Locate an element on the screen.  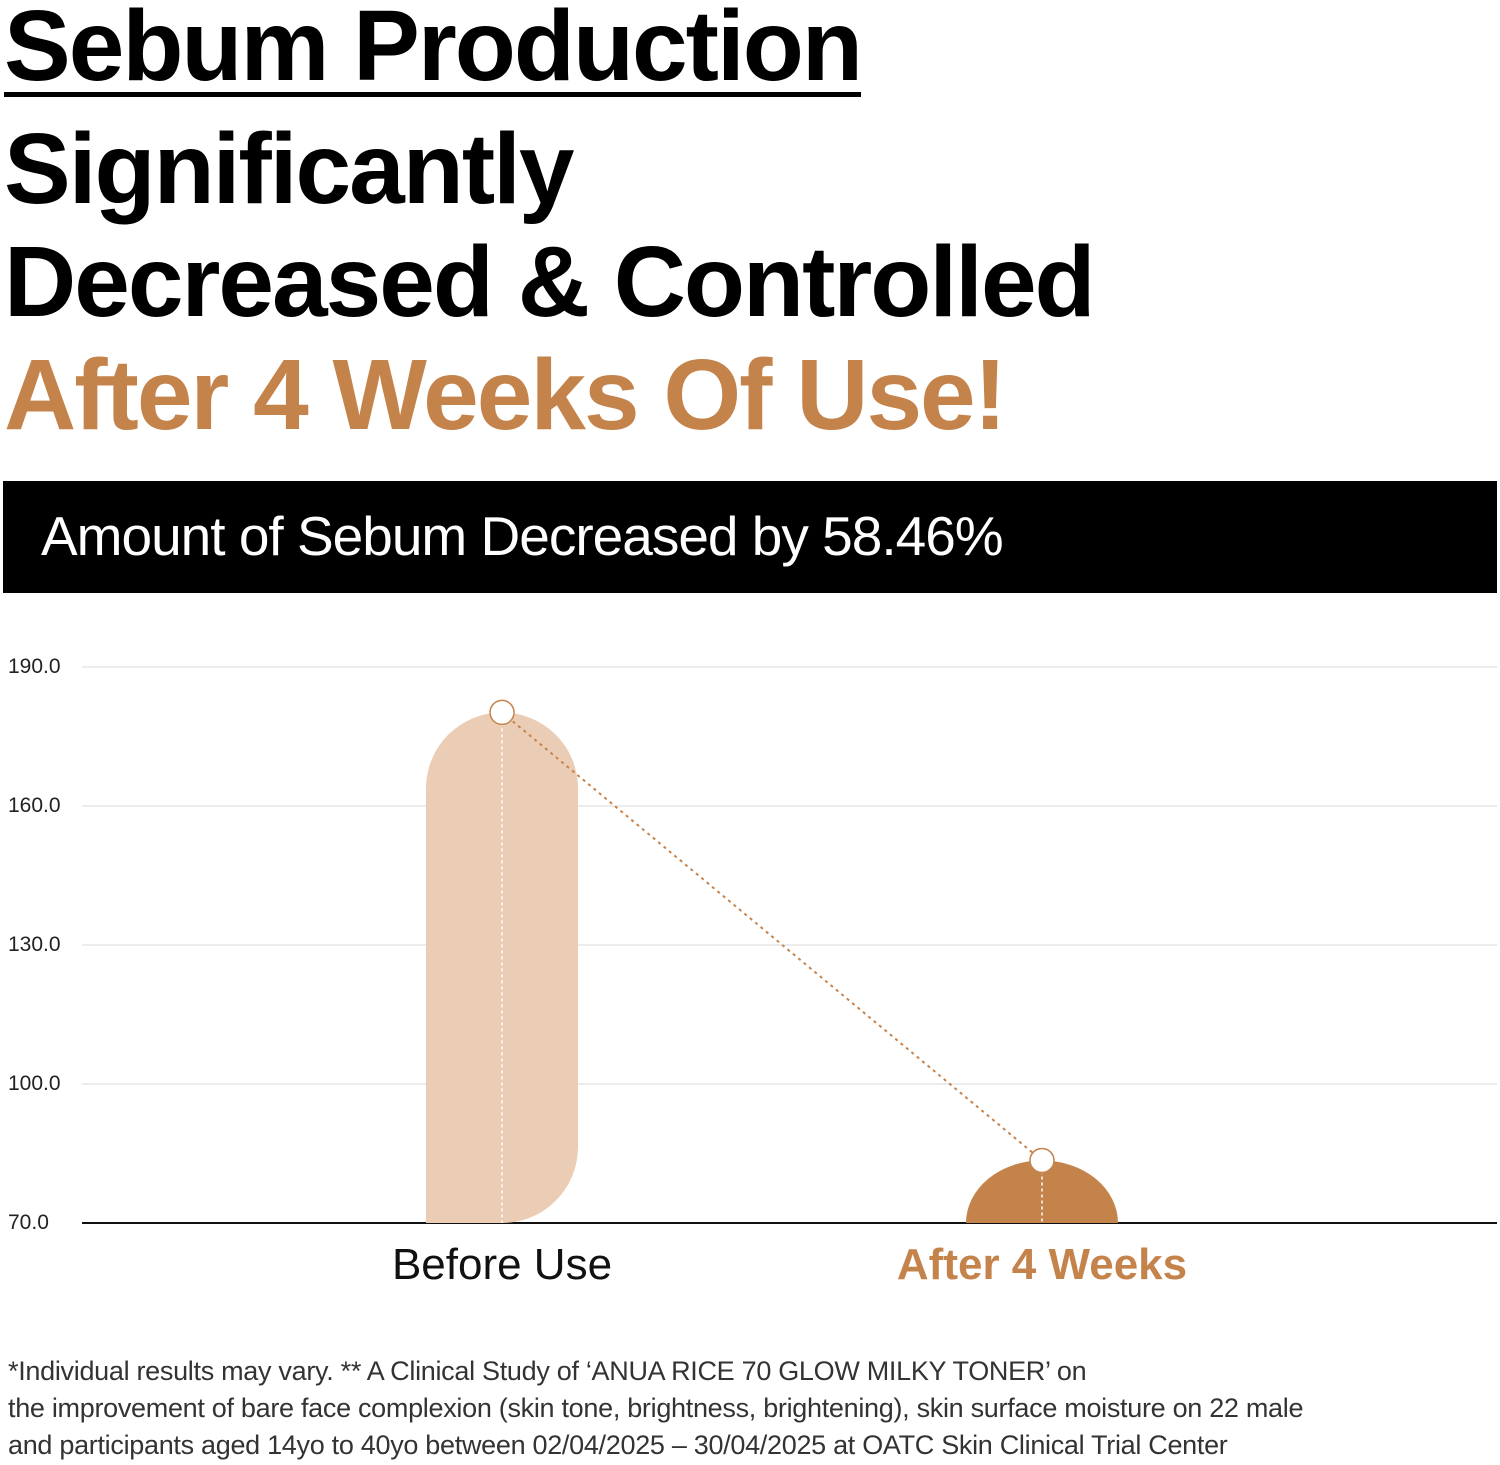
y-tick-label: 160.0 is located at coordinates (34, 805).